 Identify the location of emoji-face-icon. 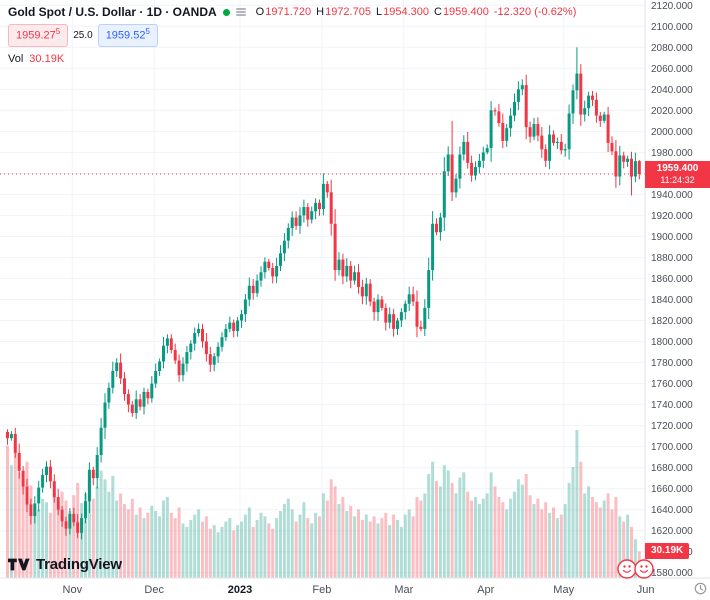
(644, 569).